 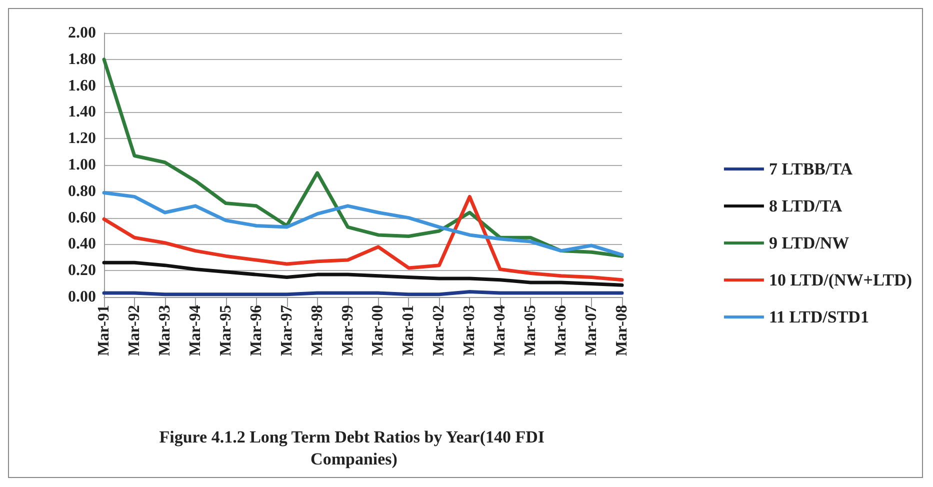 I want to click on x-tick-label: Mar-96, so click(x=256, y=330).